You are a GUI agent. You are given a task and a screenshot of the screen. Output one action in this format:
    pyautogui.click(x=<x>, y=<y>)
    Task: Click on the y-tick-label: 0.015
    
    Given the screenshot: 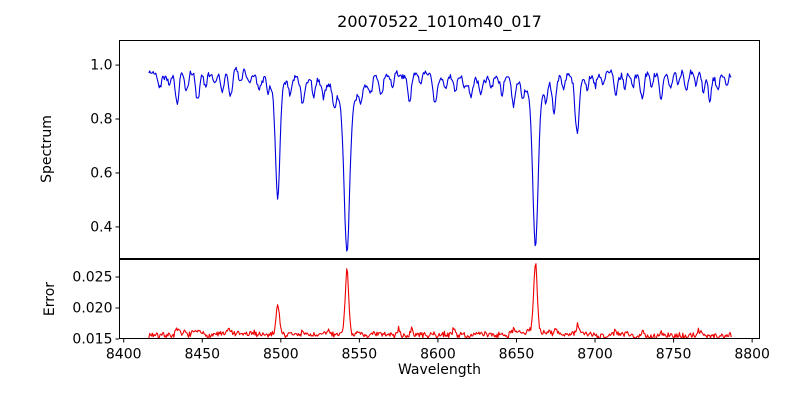 What is the action you would take?
    pyautogui.click(x=92, y=340)
    